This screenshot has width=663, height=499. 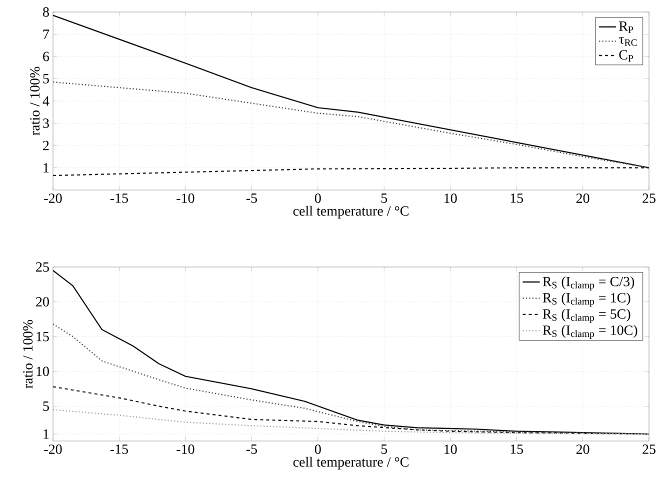 What do you see at coordinates (42, 302) in the screenshot?
I see `y-tick-label: 20` at bounding box center [42, 302].